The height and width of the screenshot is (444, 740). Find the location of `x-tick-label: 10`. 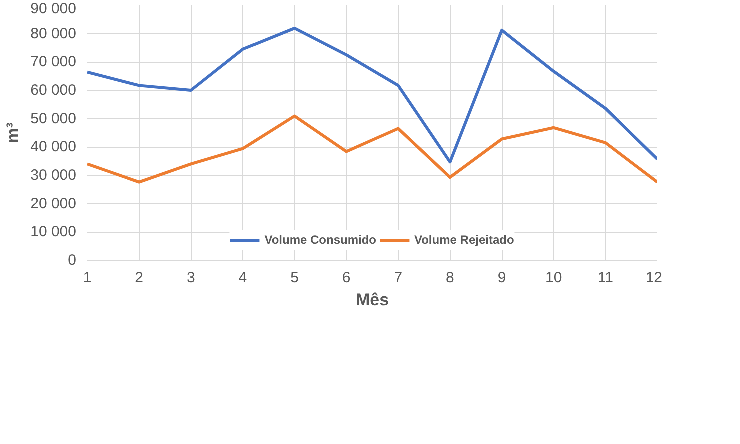

x-tick-label: 10 is located at coordinates (554, 278).